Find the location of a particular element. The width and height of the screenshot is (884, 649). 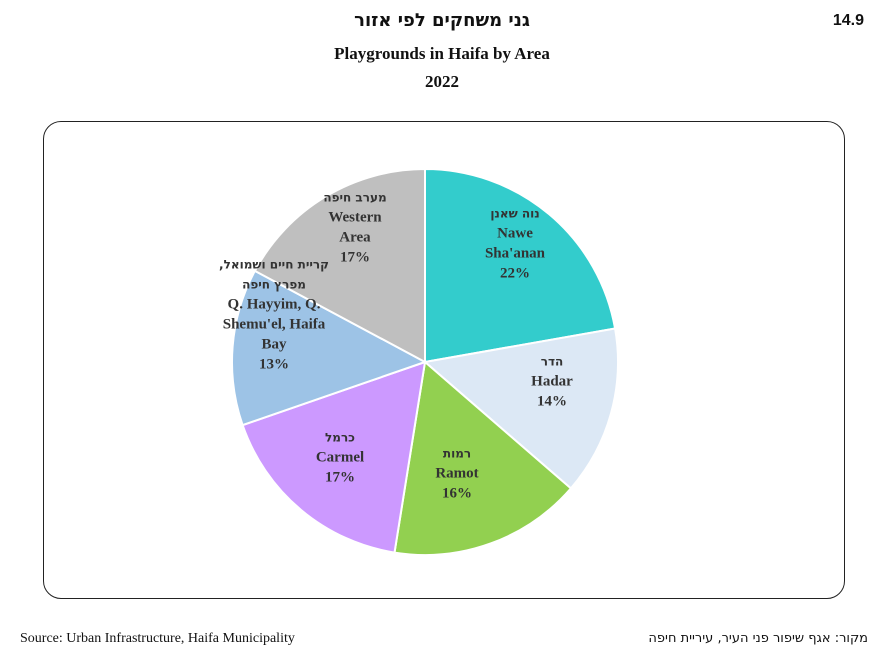

slice-label-english: Ramot is located at coordinates (456, 473).